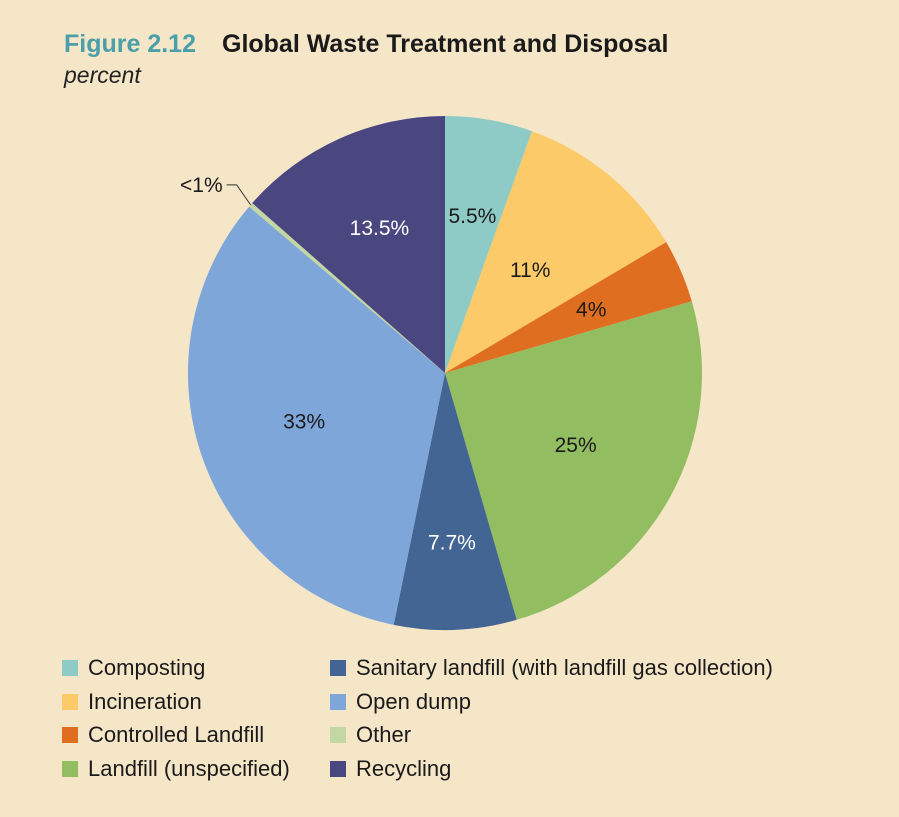 Image resolution: width=899 pixels, height=817 pixels. I want to click on pie-slice-incineration, so click(556, 252).